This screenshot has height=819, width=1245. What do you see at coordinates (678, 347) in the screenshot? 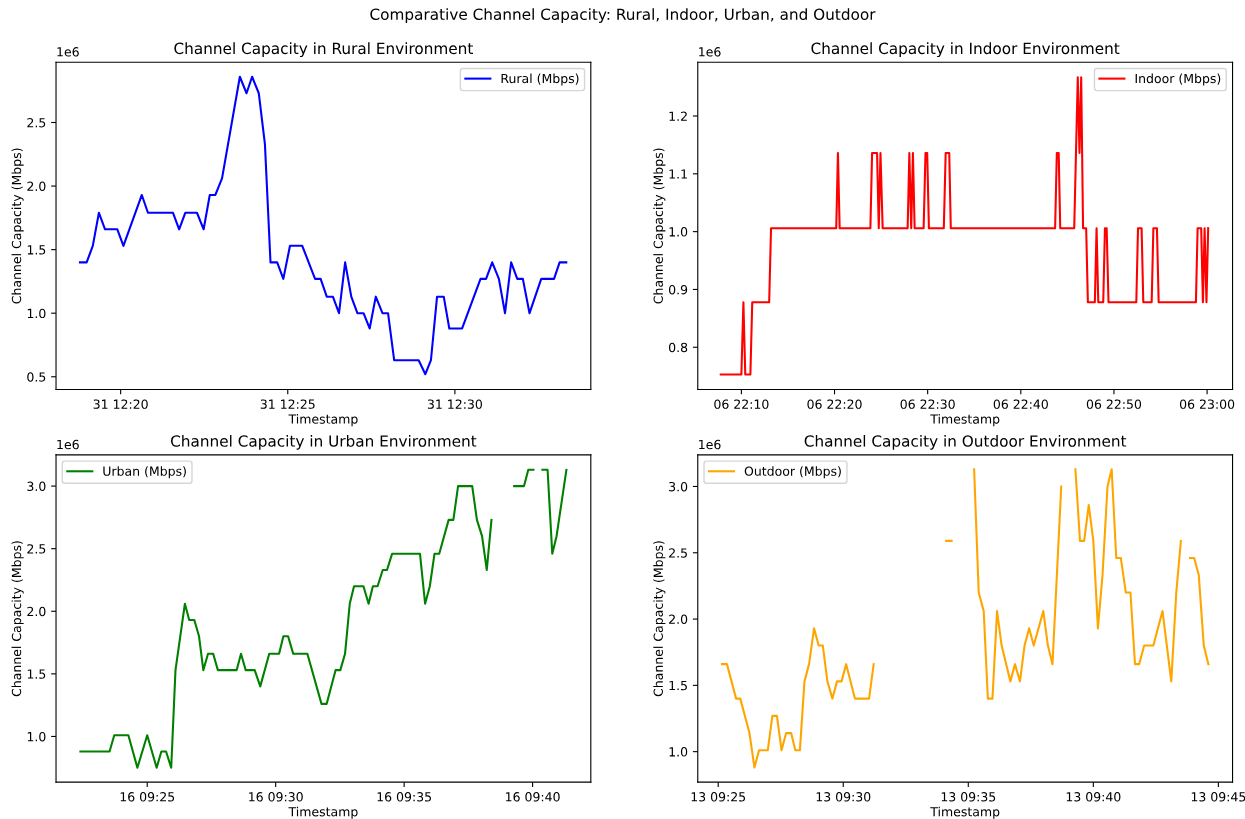
I see `y-tick-label: 0.8` at bounding box center [678, 347].